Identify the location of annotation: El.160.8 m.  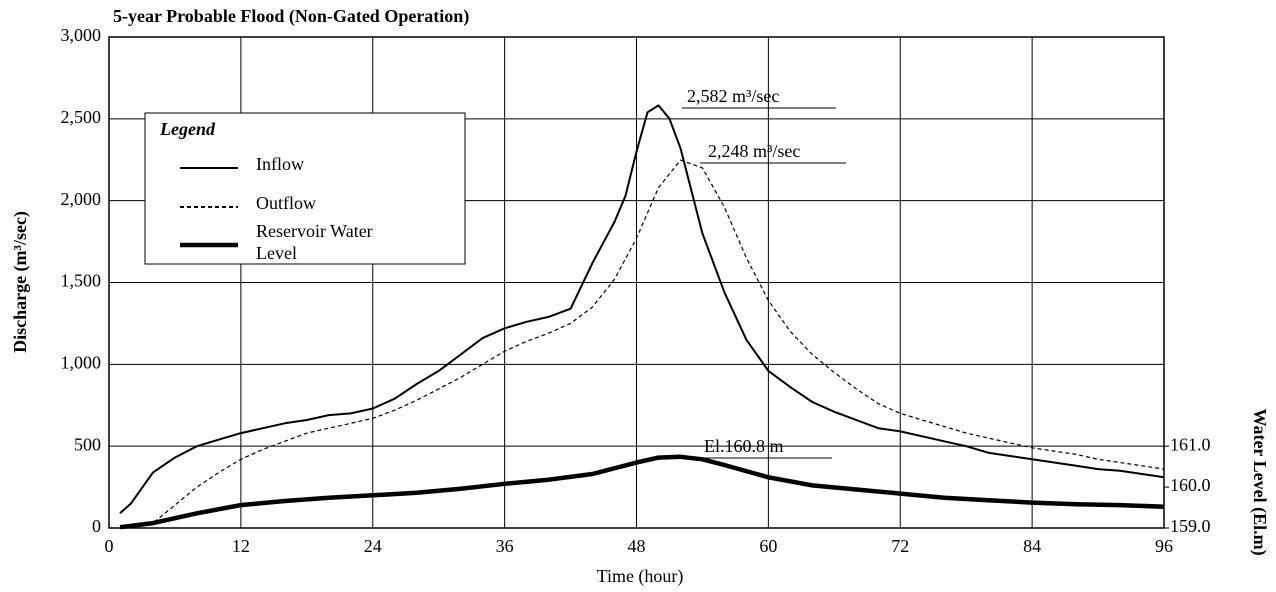
(744, 446).